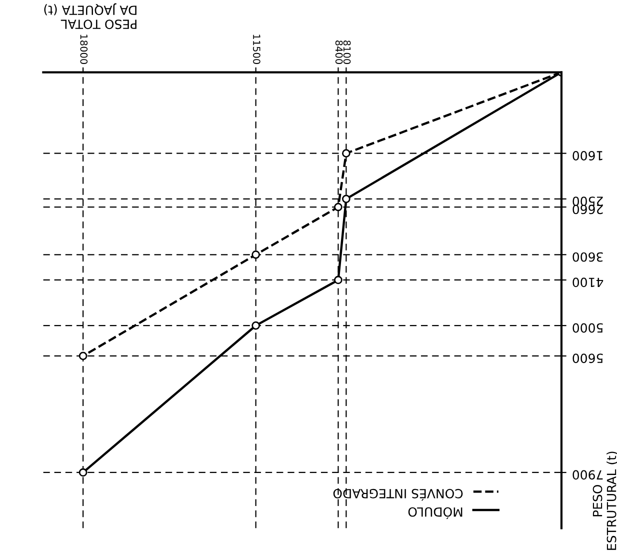  Describe the element at coordinates (587, 155) in the screenshot. I see `y-tick-label: 1600` at that location.